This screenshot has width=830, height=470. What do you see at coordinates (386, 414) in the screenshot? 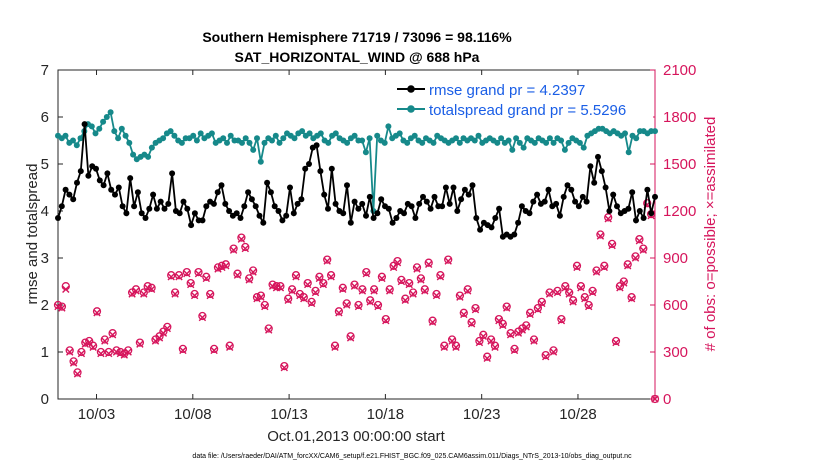
I see `x-tick-label: 10/18` at bounding box center [386, 414].